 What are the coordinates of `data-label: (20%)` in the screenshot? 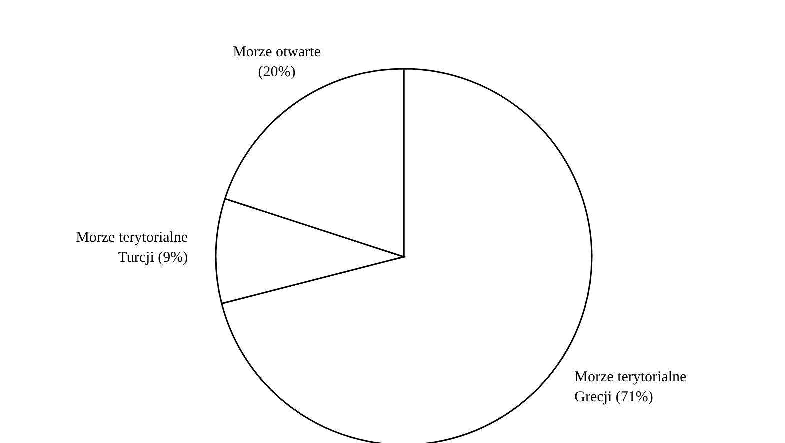 It's located at (277, 72).